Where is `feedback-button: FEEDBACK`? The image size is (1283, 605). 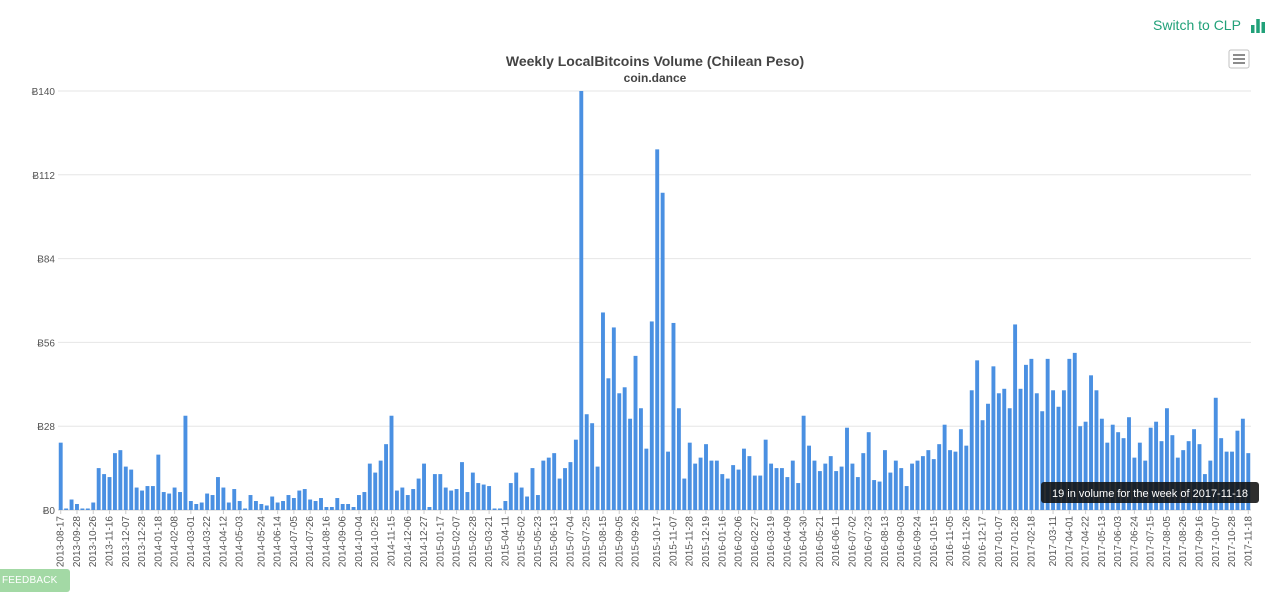
feedback-button: FEEDBACK is located at coordinates (35, 580).